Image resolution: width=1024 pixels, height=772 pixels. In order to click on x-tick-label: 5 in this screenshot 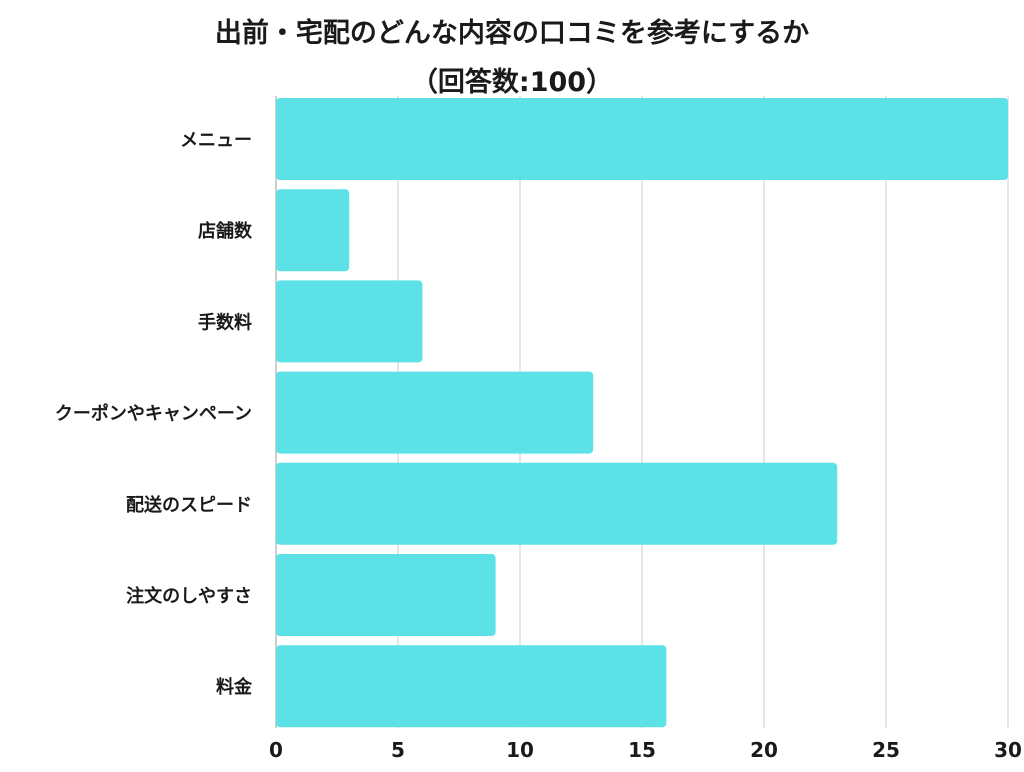, I will do `click(398, 750)`.